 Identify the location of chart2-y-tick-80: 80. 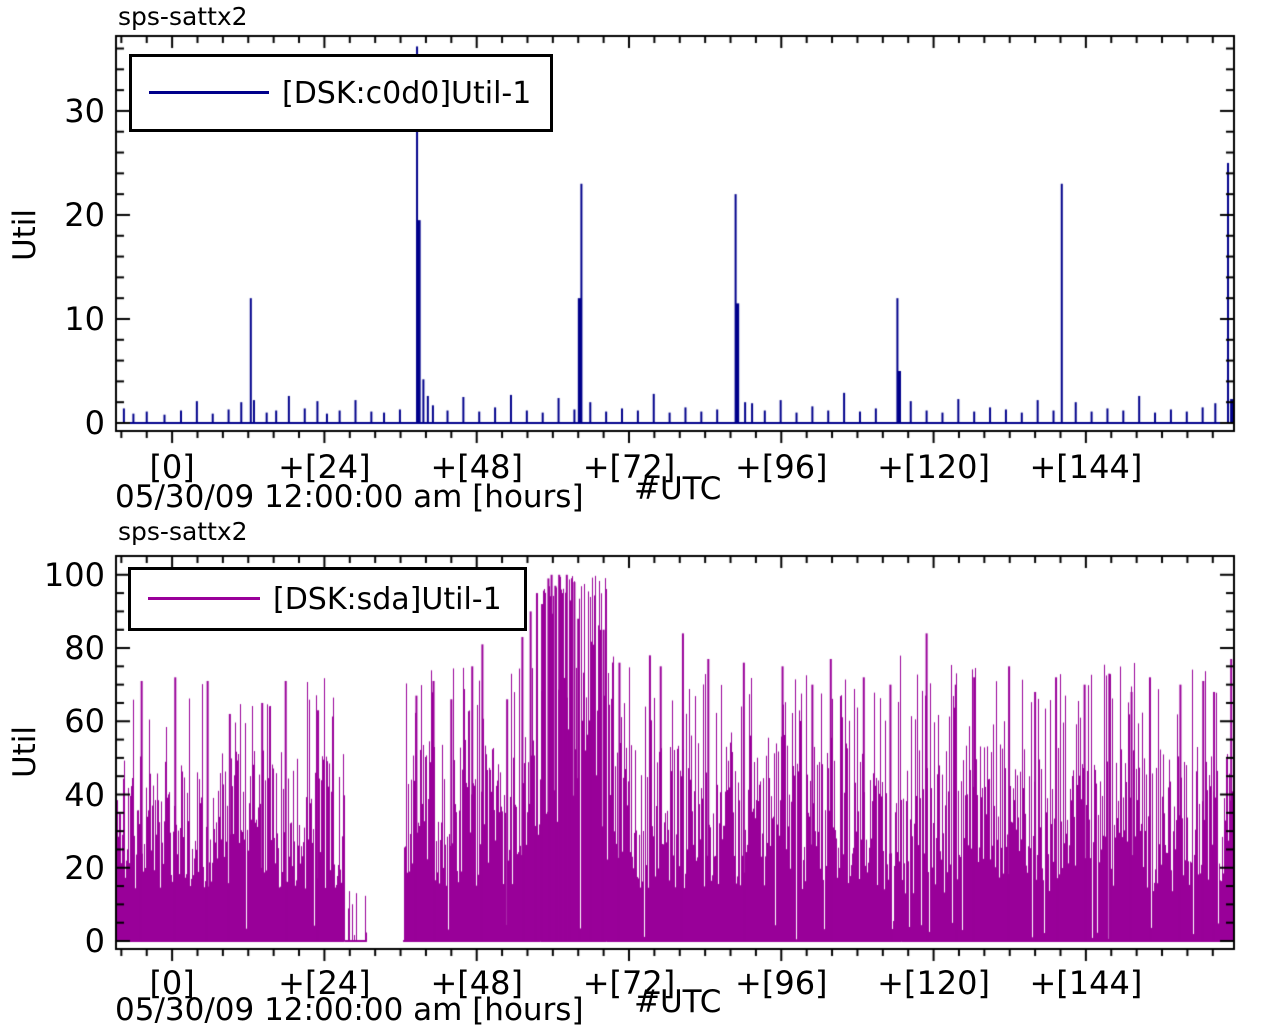
(84, 648).